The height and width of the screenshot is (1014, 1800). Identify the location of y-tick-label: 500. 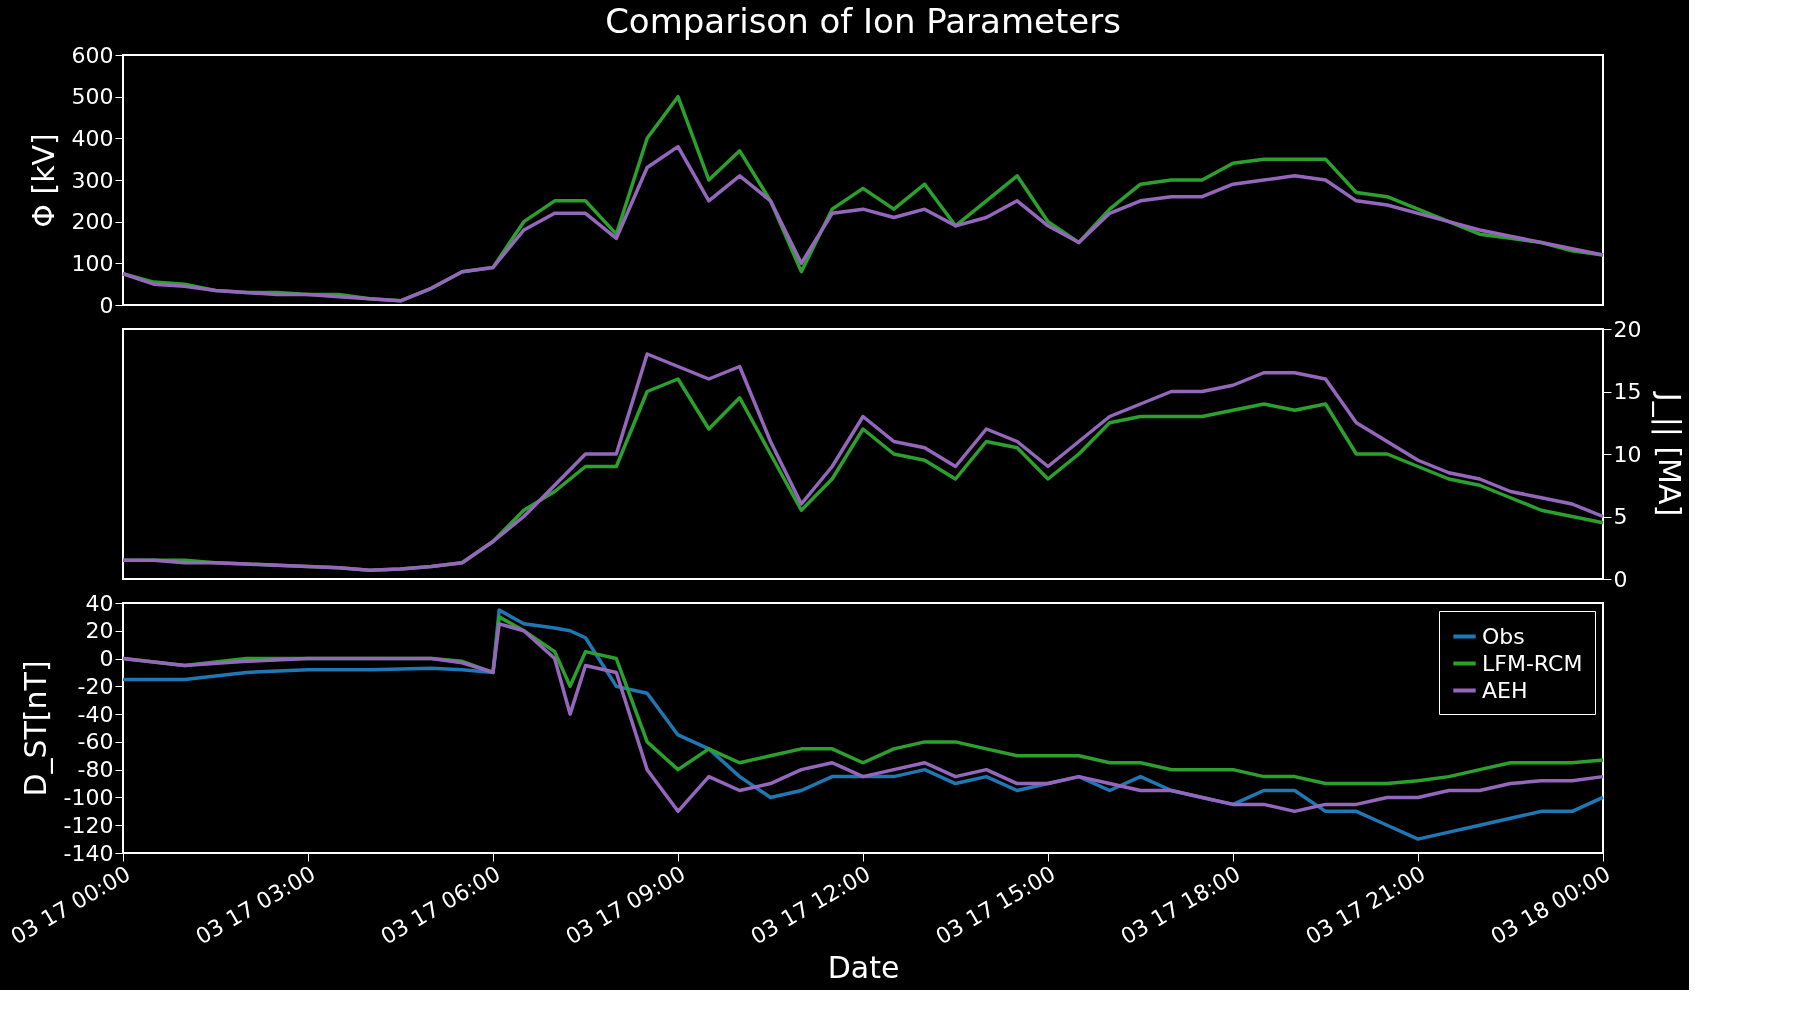
(92, 97).